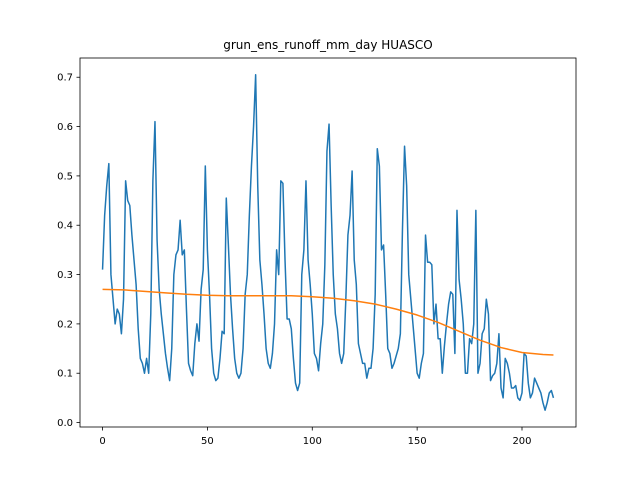 The image size is (640, 480). Describe the element at coordinates (312, 441) in the screenshot. I see `x-tick-label: 100` at that location.